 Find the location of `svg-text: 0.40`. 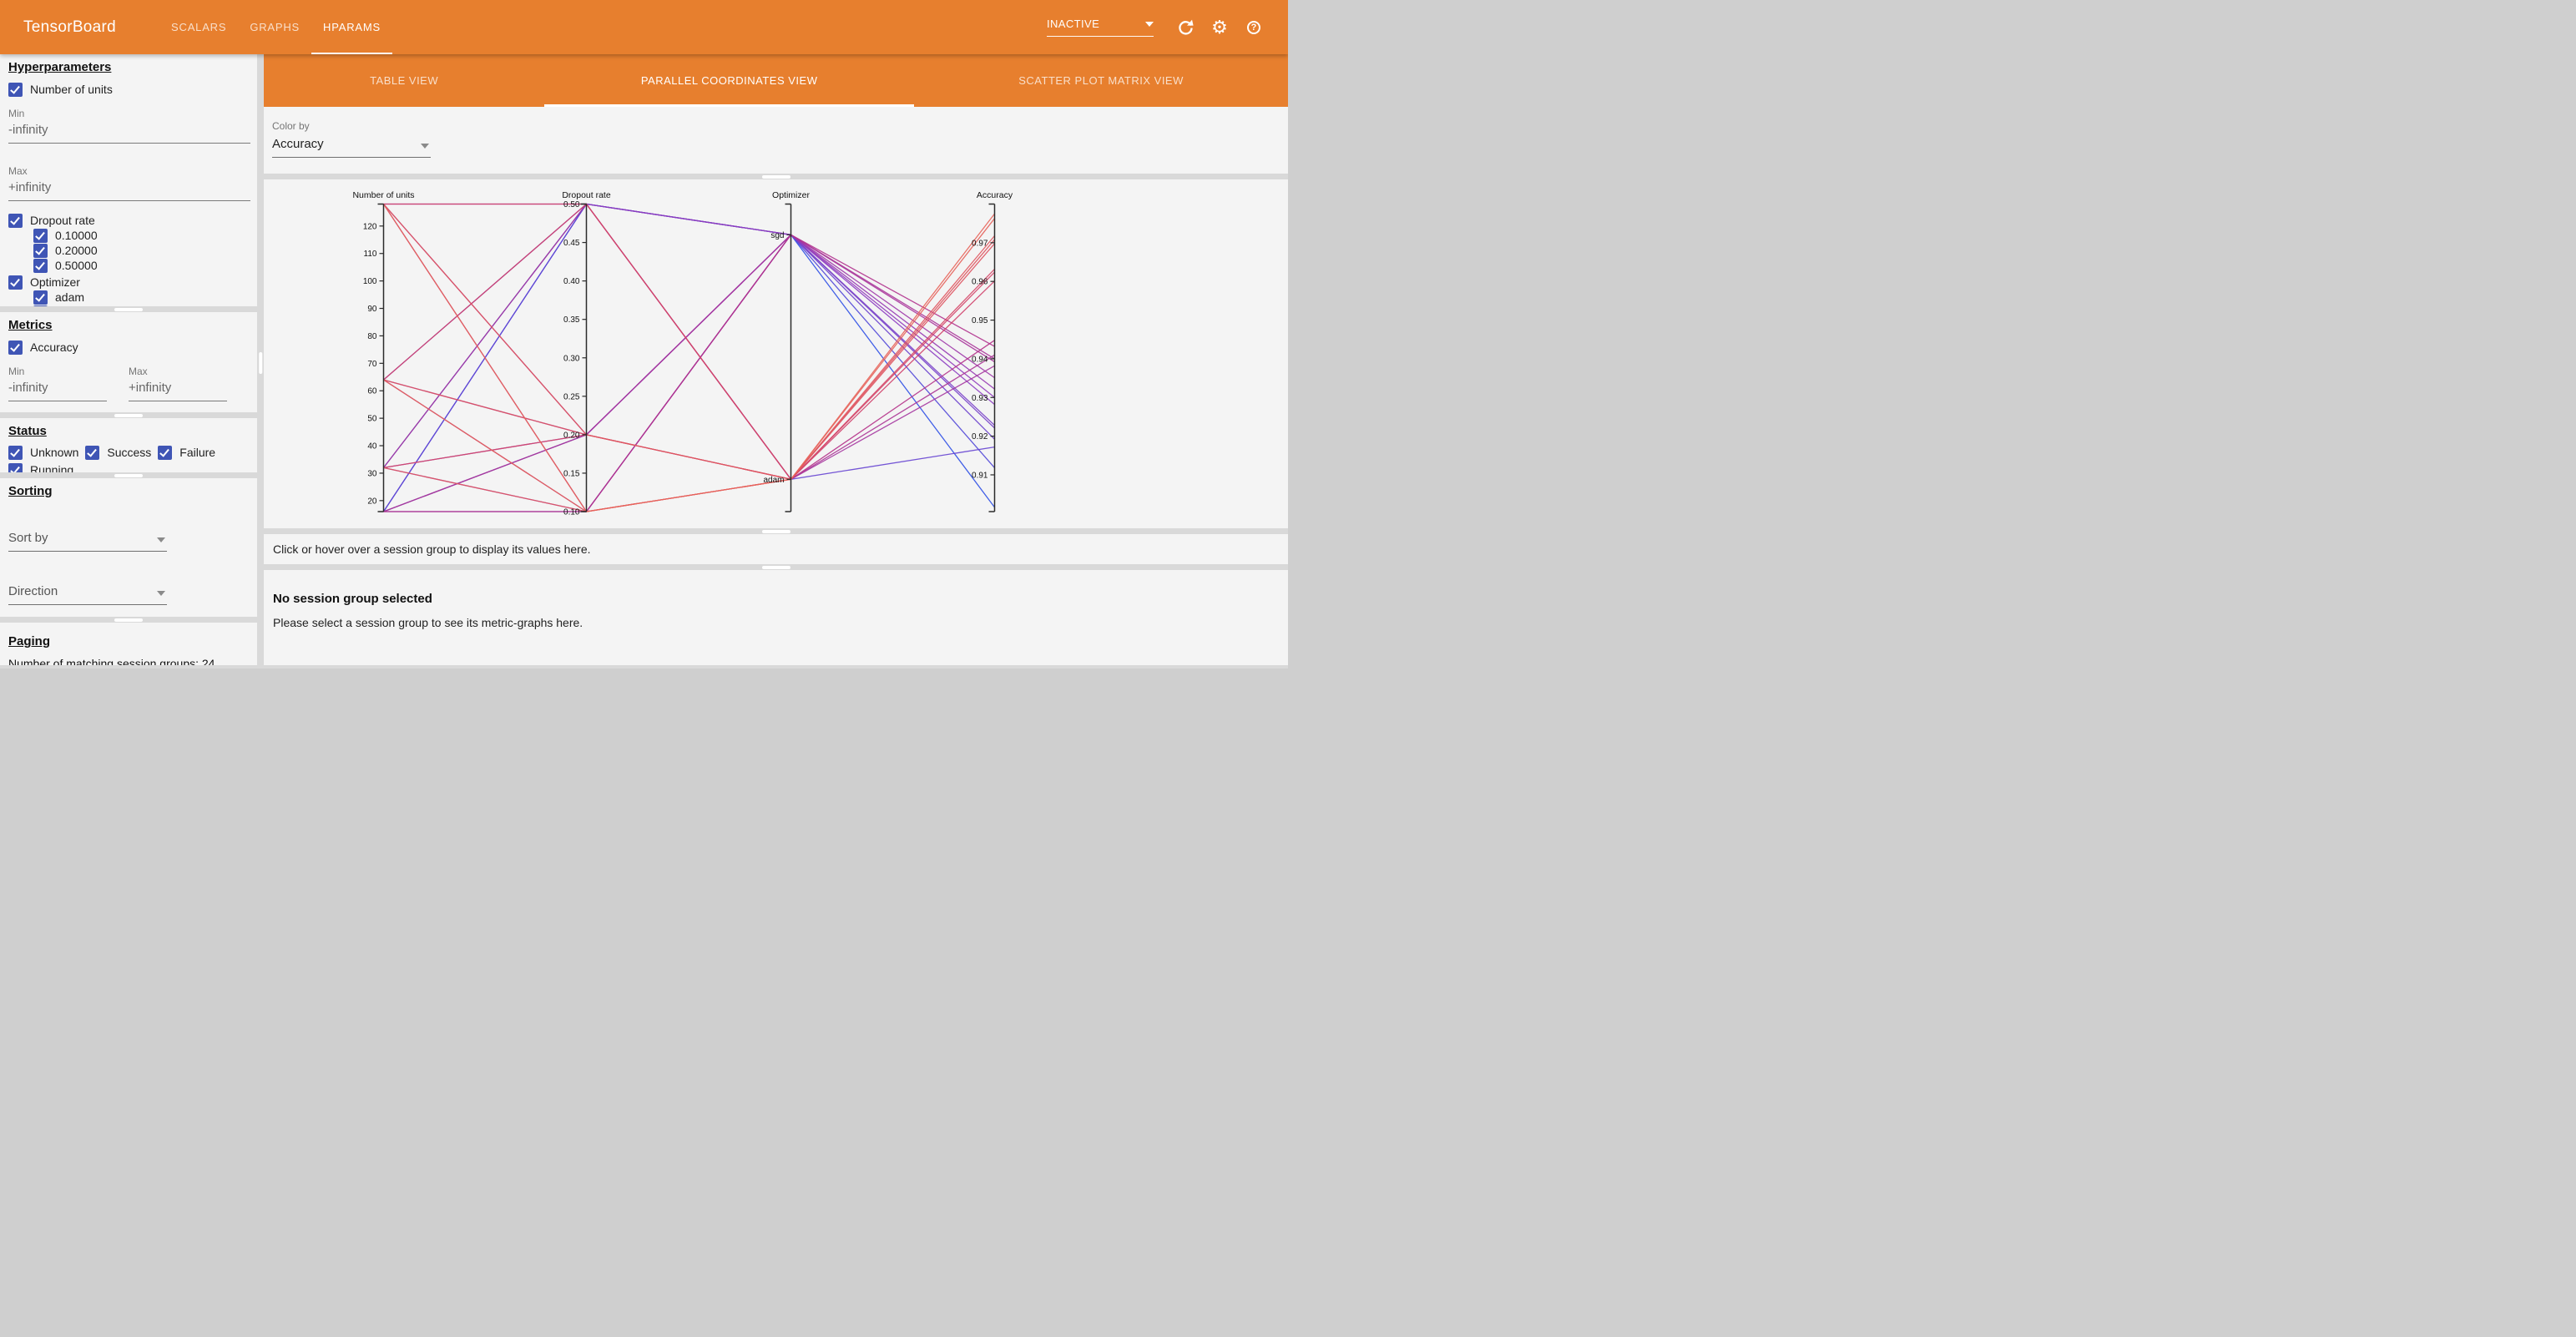

svg-text: 0.40 is located at coordinates (571, 281).